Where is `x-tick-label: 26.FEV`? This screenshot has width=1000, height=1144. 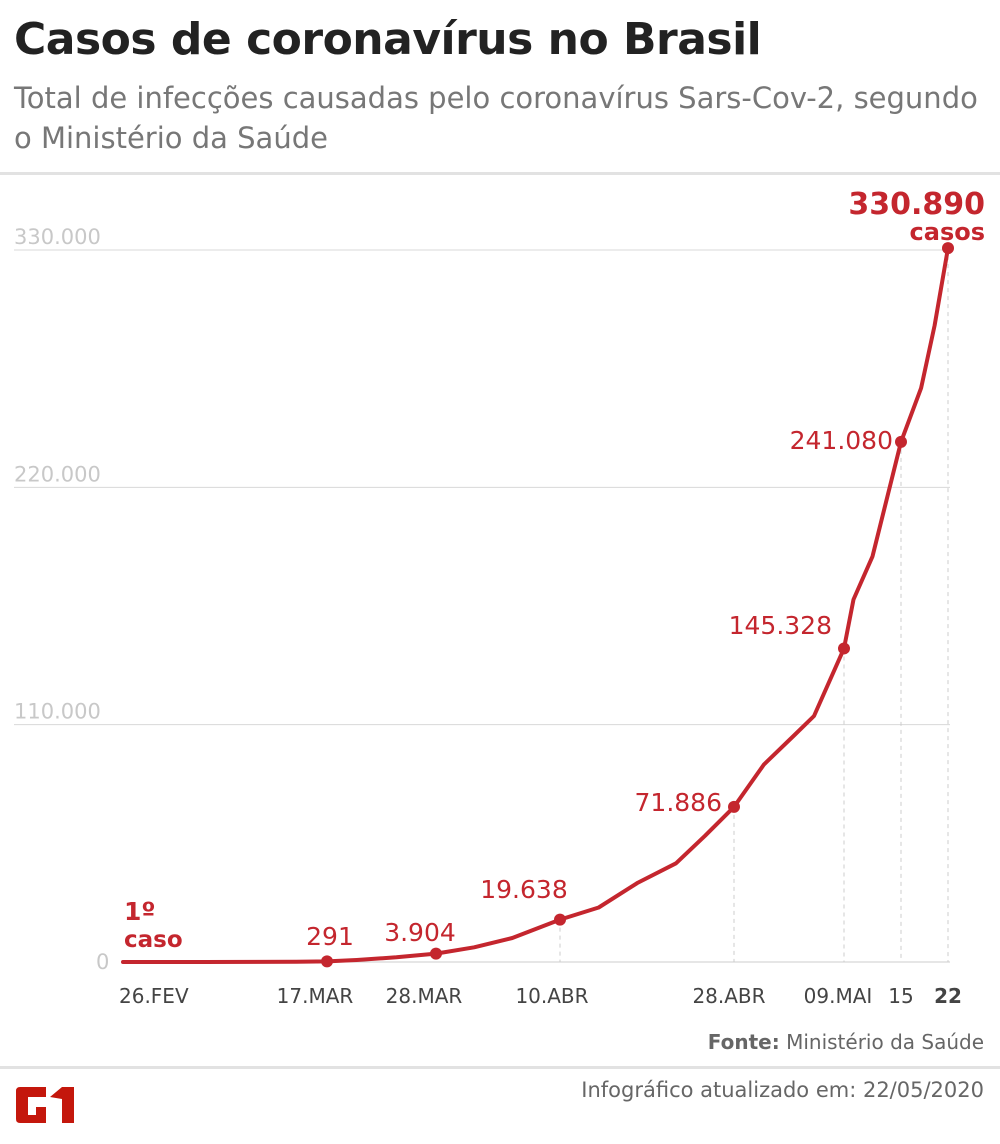 x-tick-label: 26.FEV is located at coordinates (154, 996).